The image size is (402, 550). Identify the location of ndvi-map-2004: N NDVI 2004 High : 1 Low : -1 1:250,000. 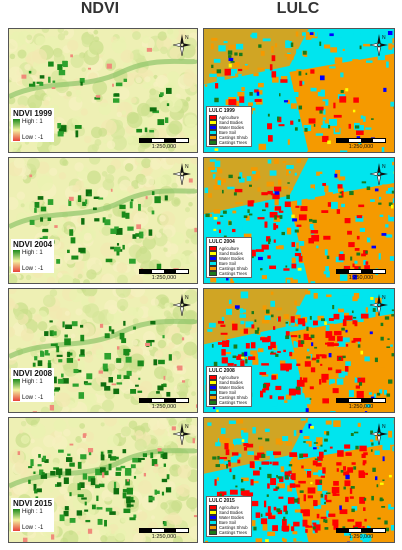
(103, 220).